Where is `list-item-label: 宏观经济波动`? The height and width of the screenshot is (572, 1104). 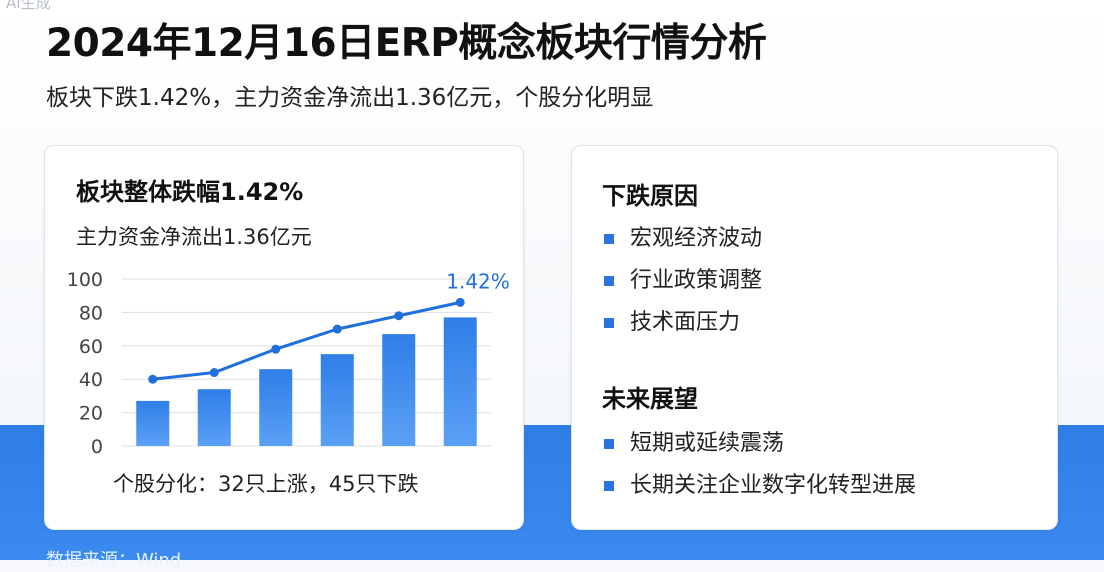
list-item-label: 宏观经济波动 is located at coordinates (696, 238).